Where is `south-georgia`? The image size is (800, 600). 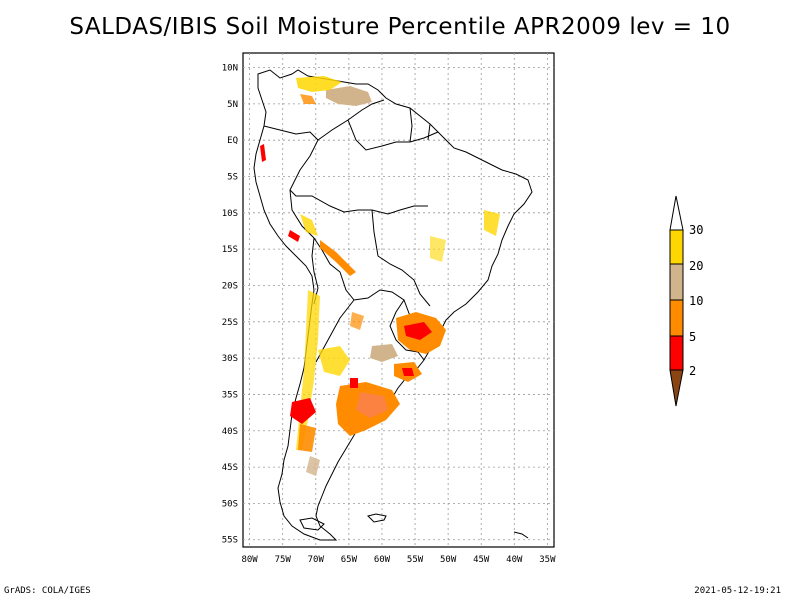 south-georgia is located at coordinates (521, 535).